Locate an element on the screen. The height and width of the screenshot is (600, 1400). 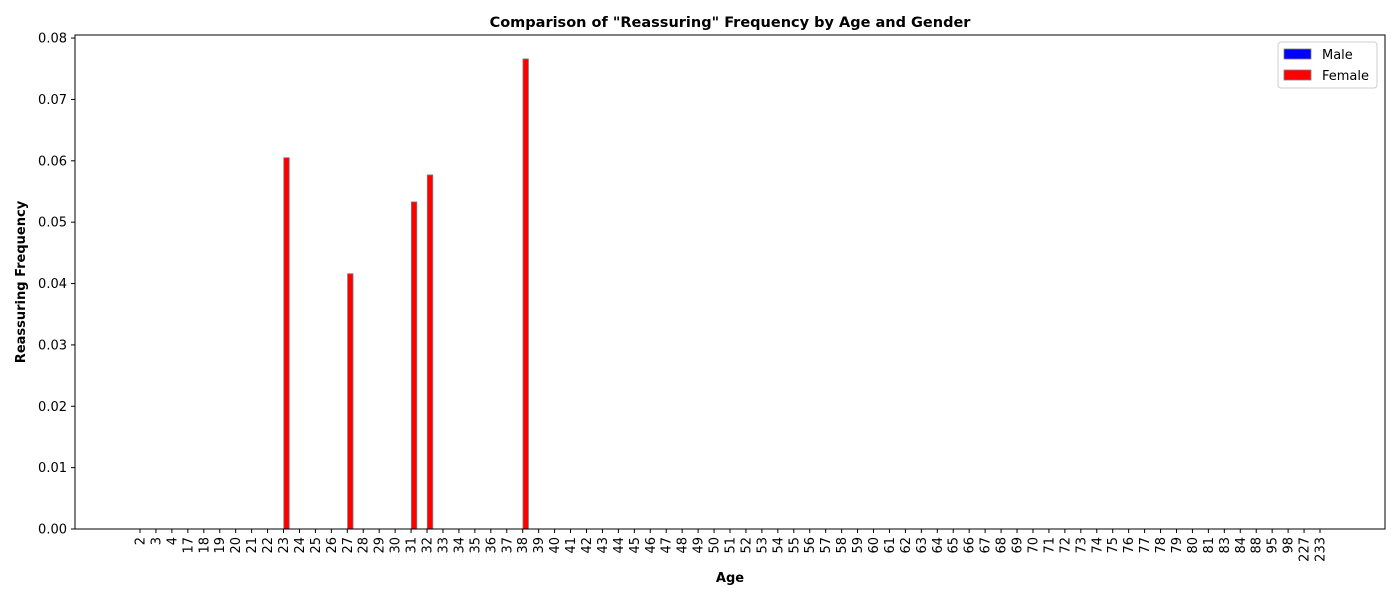
x-tick-label: 20 is located at coordinates (236, 545).